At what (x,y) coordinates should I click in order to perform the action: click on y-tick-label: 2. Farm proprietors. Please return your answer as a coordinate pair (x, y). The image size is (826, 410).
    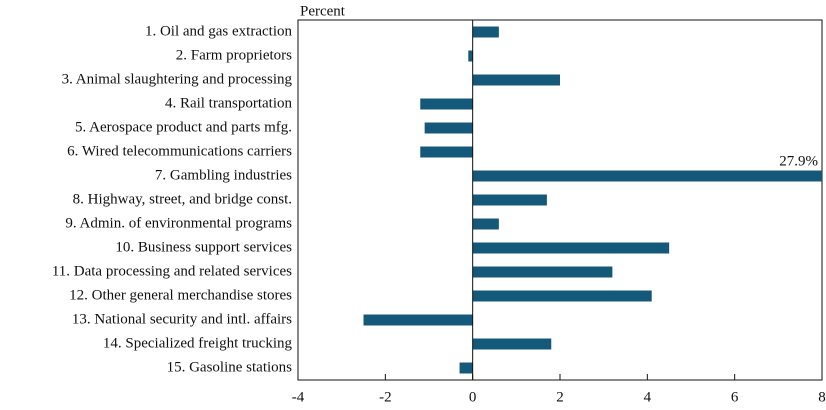
    Looking at the image, I should click on (234, 55).